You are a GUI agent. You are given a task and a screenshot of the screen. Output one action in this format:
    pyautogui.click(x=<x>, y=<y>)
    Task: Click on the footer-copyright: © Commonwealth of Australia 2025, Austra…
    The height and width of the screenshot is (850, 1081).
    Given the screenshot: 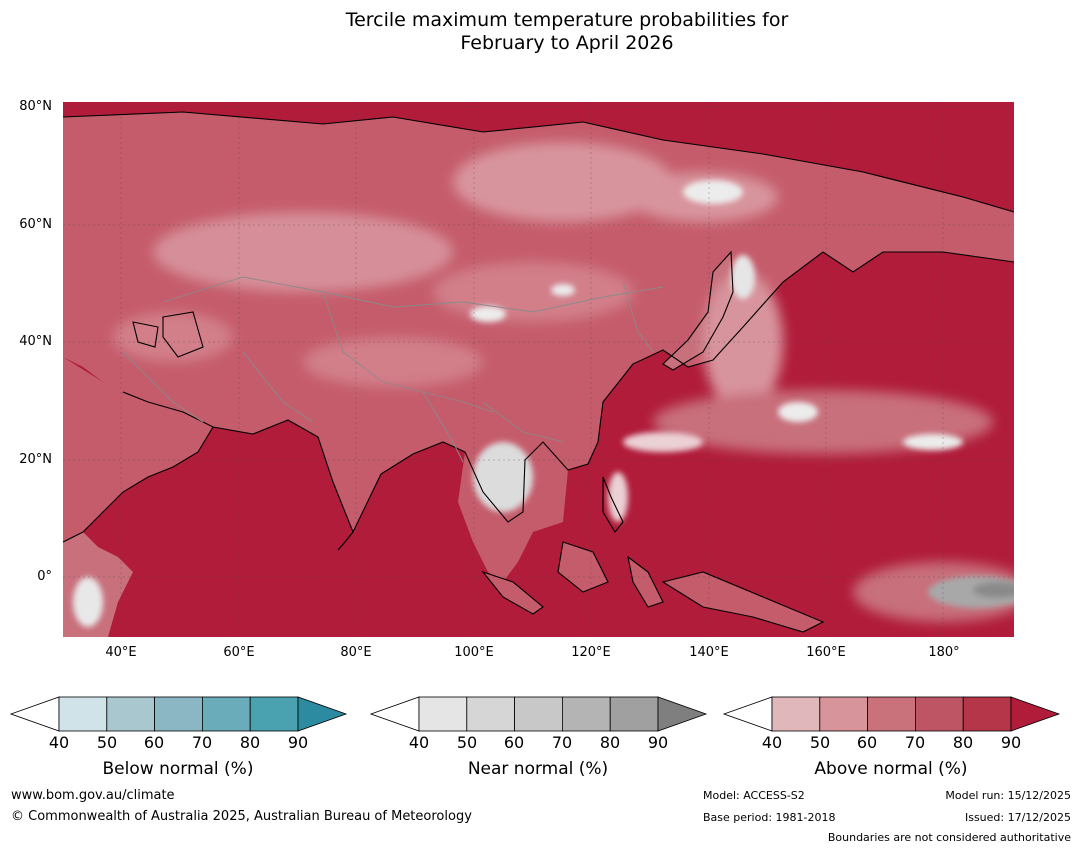 What is the action you would take?
    pyautogui.click(x=241, y=816)
    